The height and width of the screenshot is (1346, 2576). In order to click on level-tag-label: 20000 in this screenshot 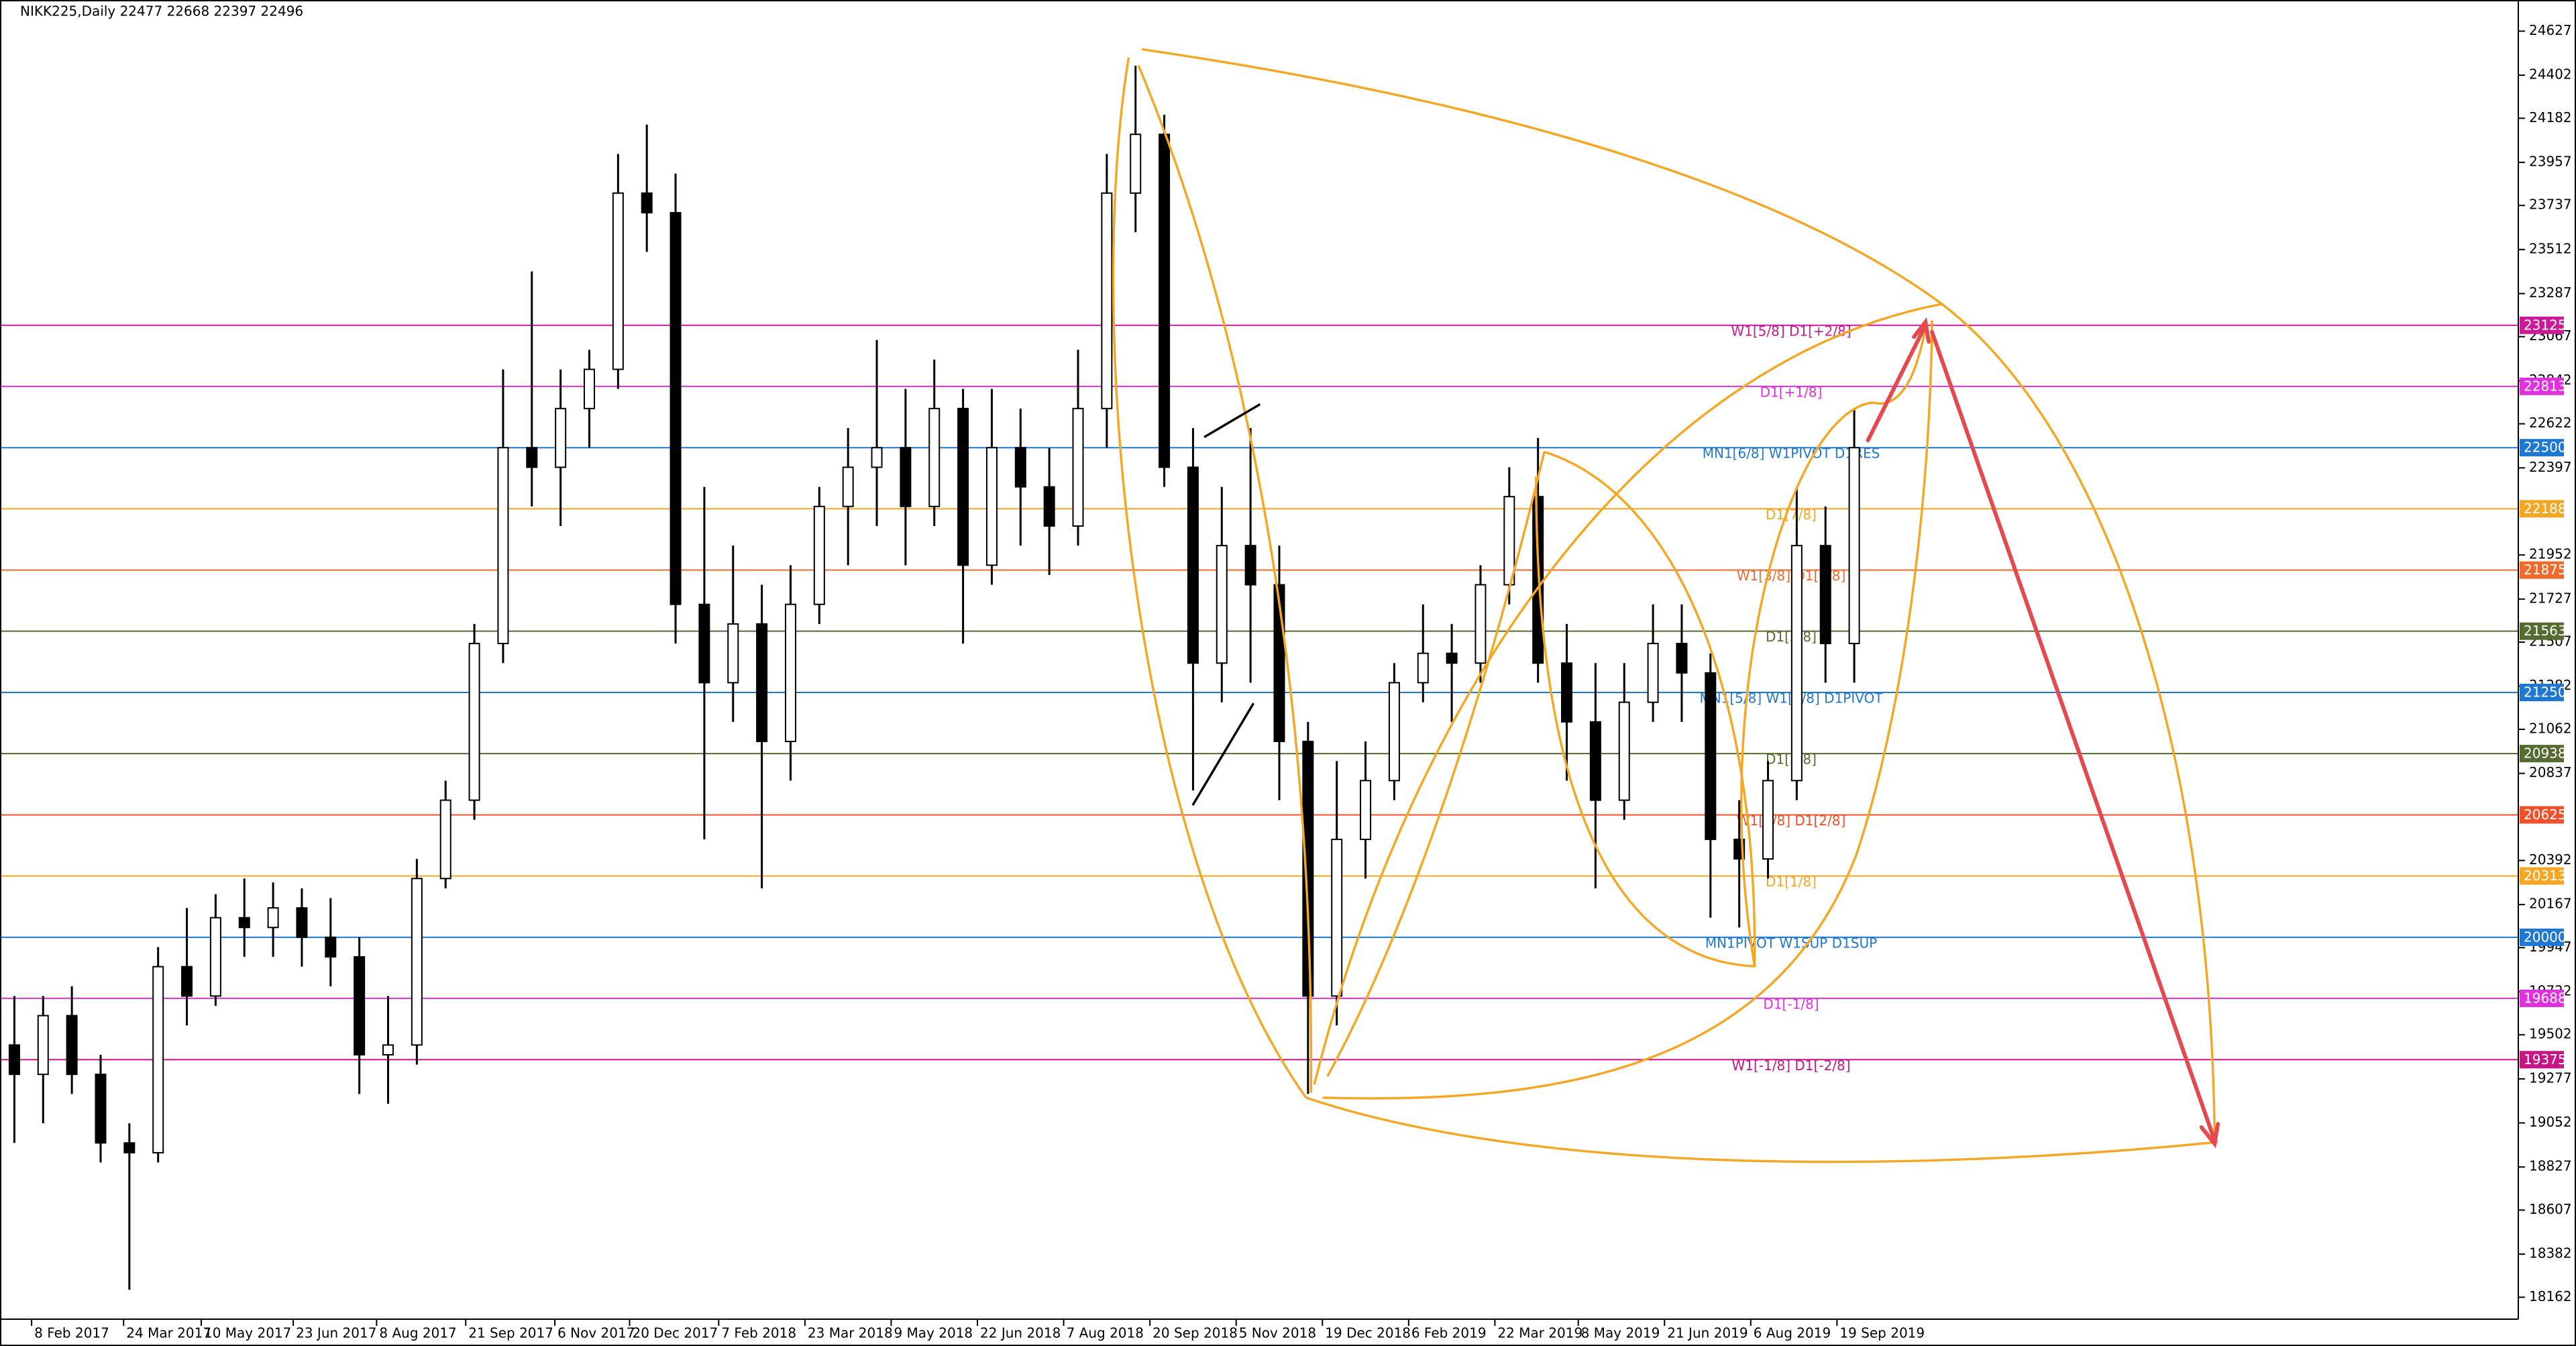, I will do `click(2545, 937)`.